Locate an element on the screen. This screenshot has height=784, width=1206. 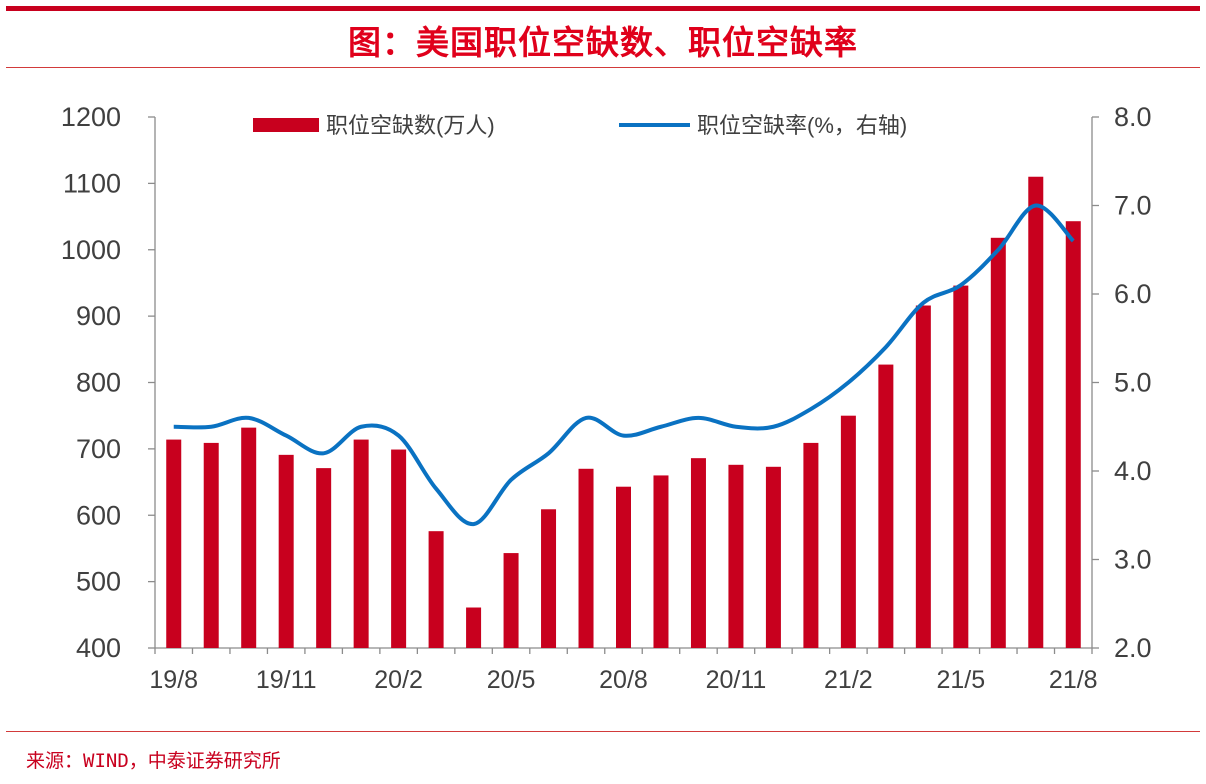
x-tick-label: 20/8 is located at coordinates (623, 680).